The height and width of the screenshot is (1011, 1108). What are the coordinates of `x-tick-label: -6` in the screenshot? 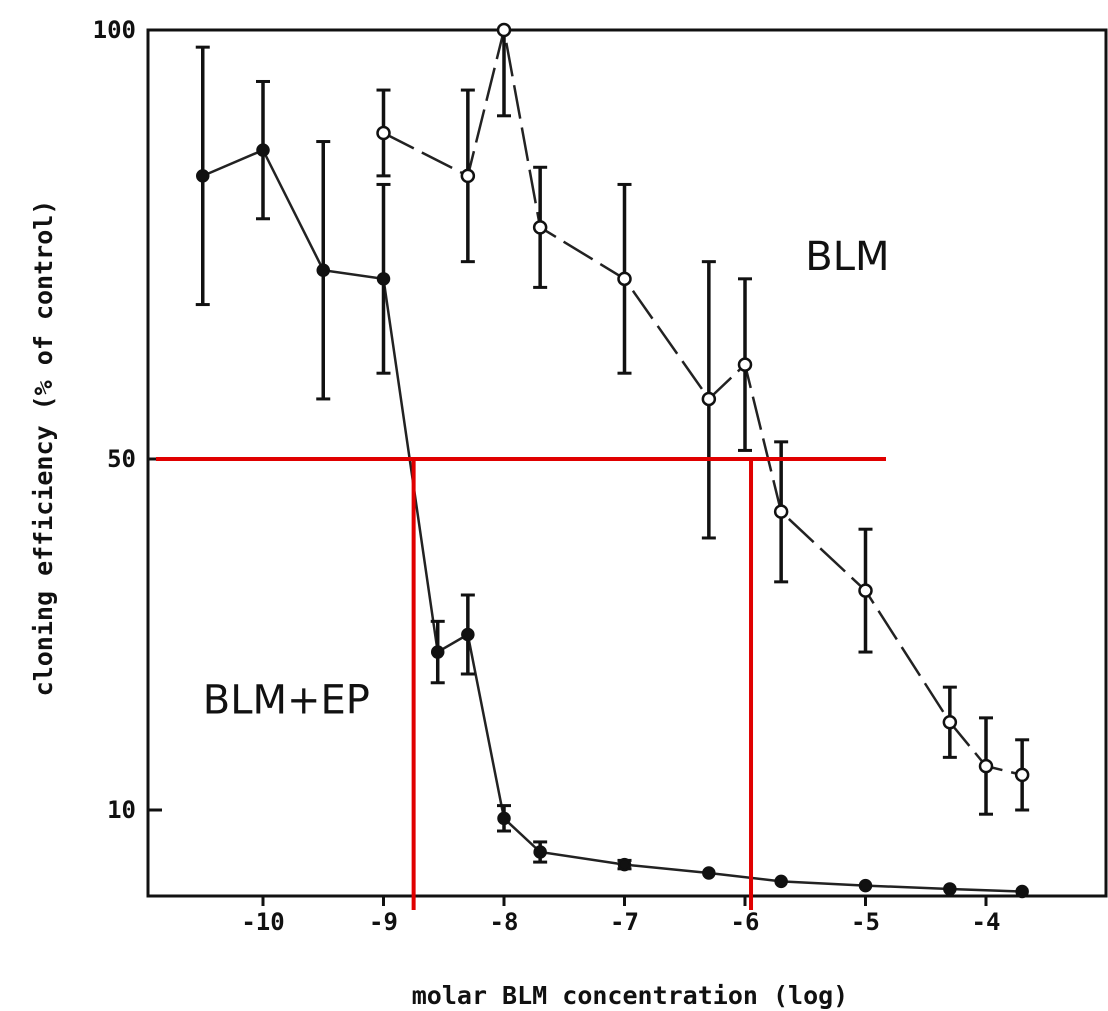 It's located at (745, 922).